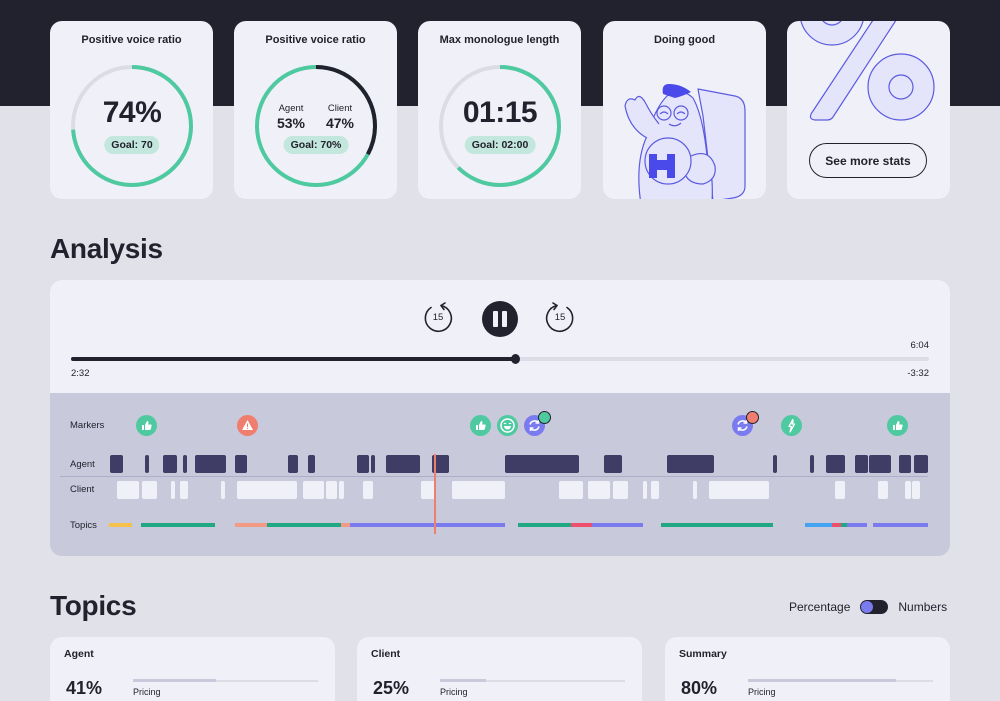 Image resolution: width=1000 pixels, height=701 pixels. What do you see at coordinates (867, 607) in the screenshot?
I see `toggle-knob` at bounding box center [867, 607].